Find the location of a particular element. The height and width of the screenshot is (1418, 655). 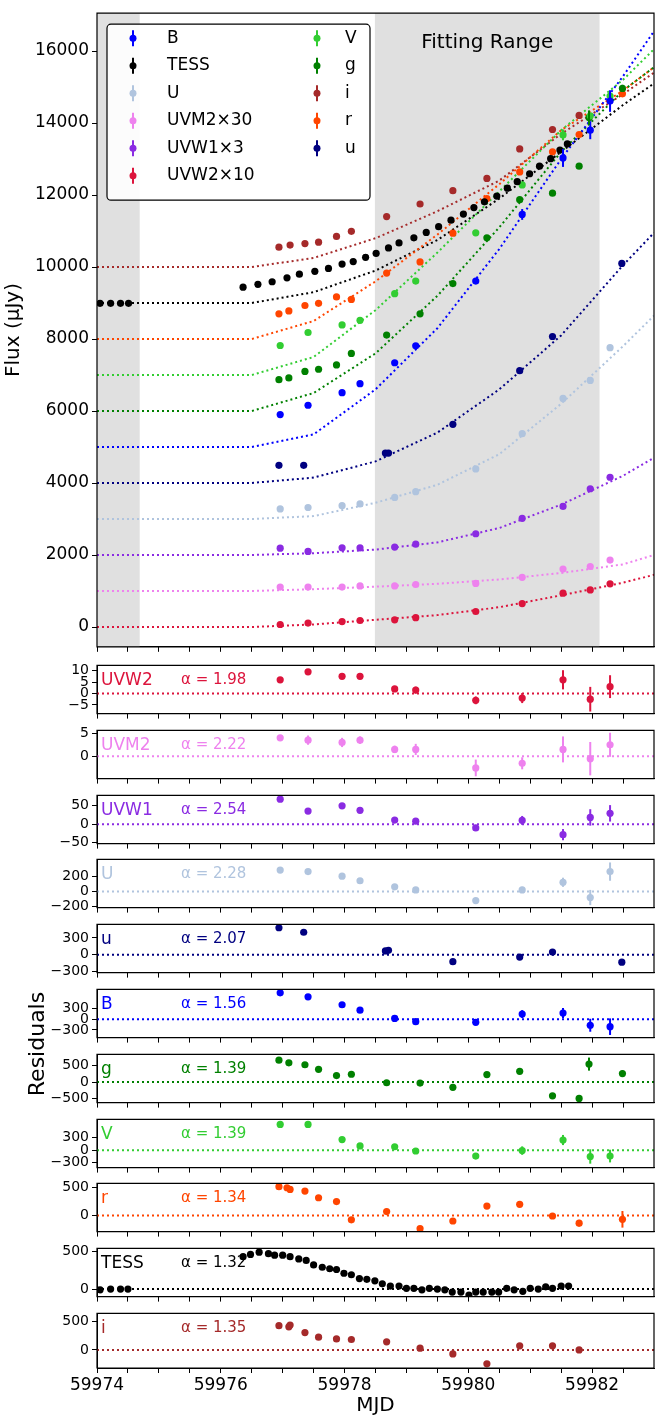

annotation: α = 2.07 is located at coordinates (214, 938).